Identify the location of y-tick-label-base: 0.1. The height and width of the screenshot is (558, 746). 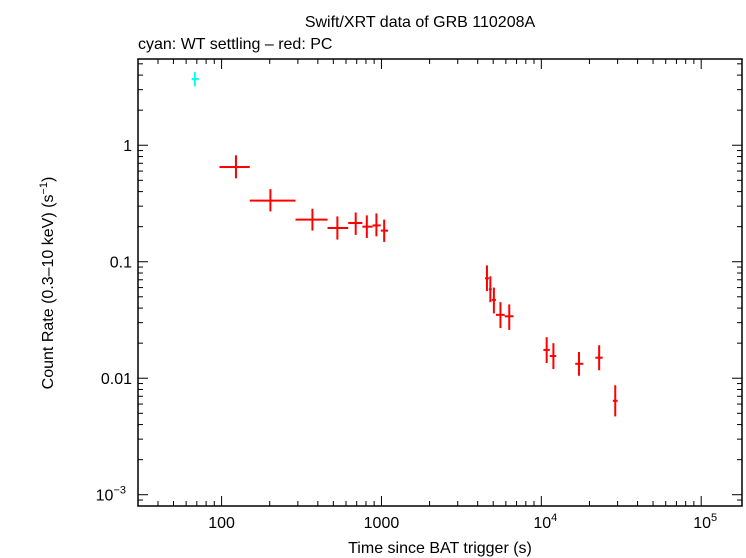
(121, 263).